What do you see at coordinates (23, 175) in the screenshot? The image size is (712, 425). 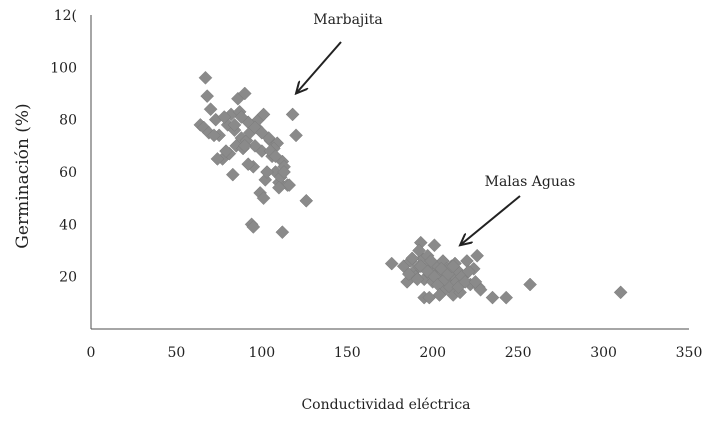 I see `y-axis-title: Germinación (%)` at bounding box center [23, 175].